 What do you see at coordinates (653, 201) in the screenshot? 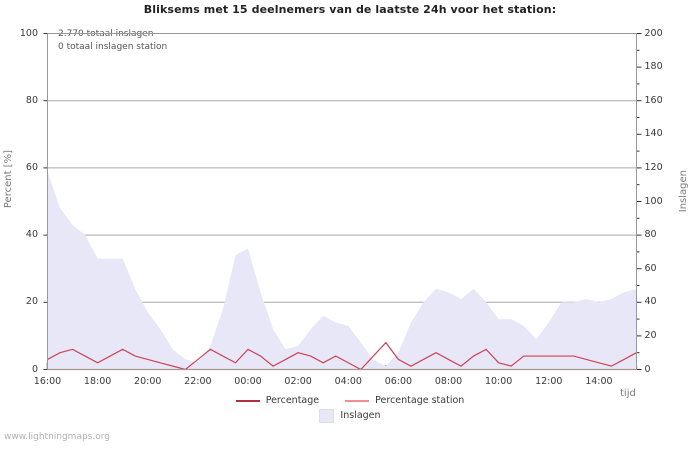
I see `y-axis-right-tick: 100` at bounding box center [653, 201].